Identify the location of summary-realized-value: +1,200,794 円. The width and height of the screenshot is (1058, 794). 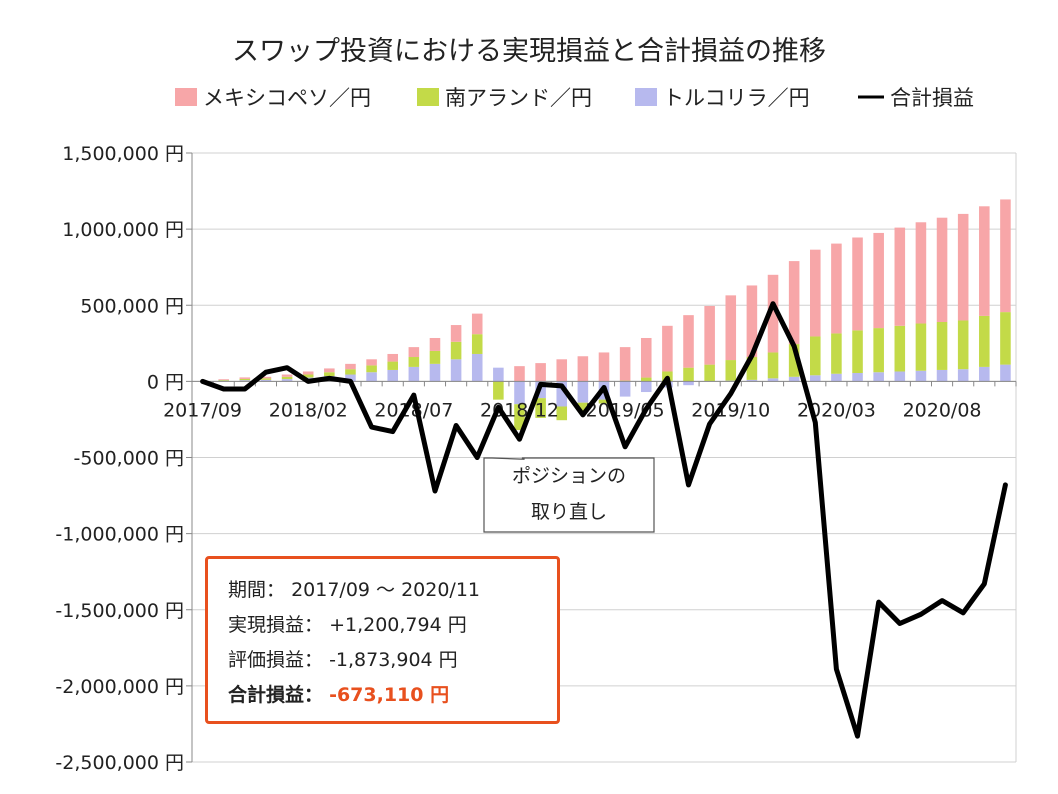
(398, 625).